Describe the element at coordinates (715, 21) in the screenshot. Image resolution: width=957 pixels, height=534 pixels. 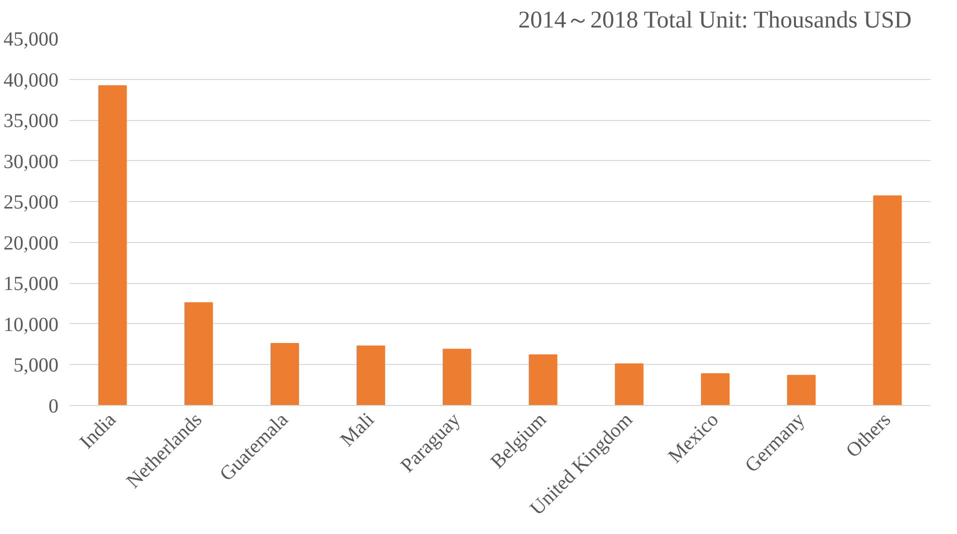
I see `chart-title: 2014～2018 Total Unit: Thousands USD` at that location.